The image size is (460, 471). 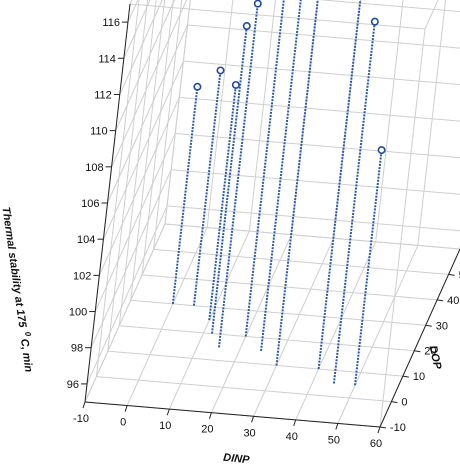 What do you see at coordinates (398, 428) in the screenshot?
I see `y-tick-label: -10` at bounding box center [398, 428].